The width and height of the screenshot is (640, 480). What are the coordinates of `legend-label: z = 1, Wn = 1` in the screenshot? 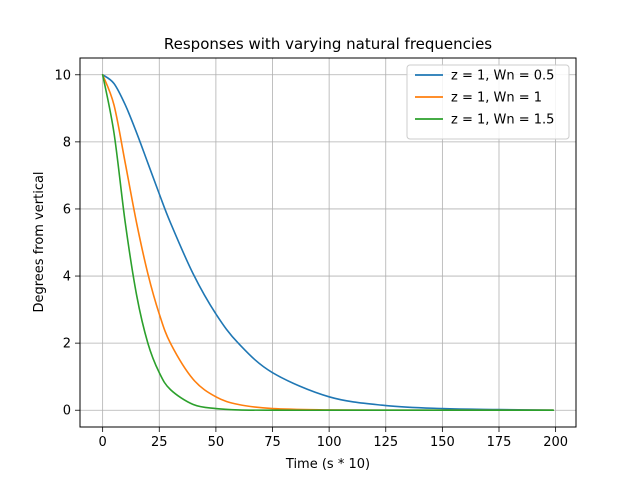 It's located at (496, 98).